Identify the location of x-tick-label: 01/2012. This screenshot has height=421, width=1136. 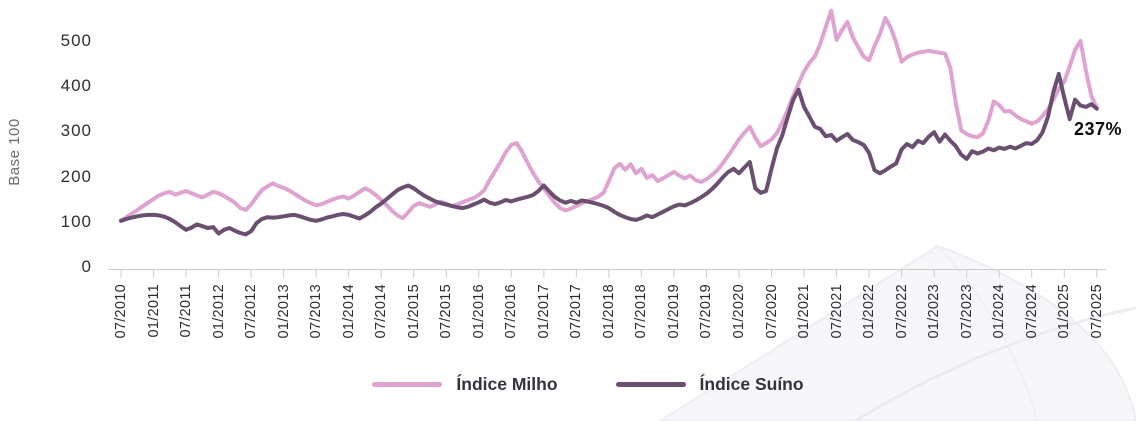
(218, 311).